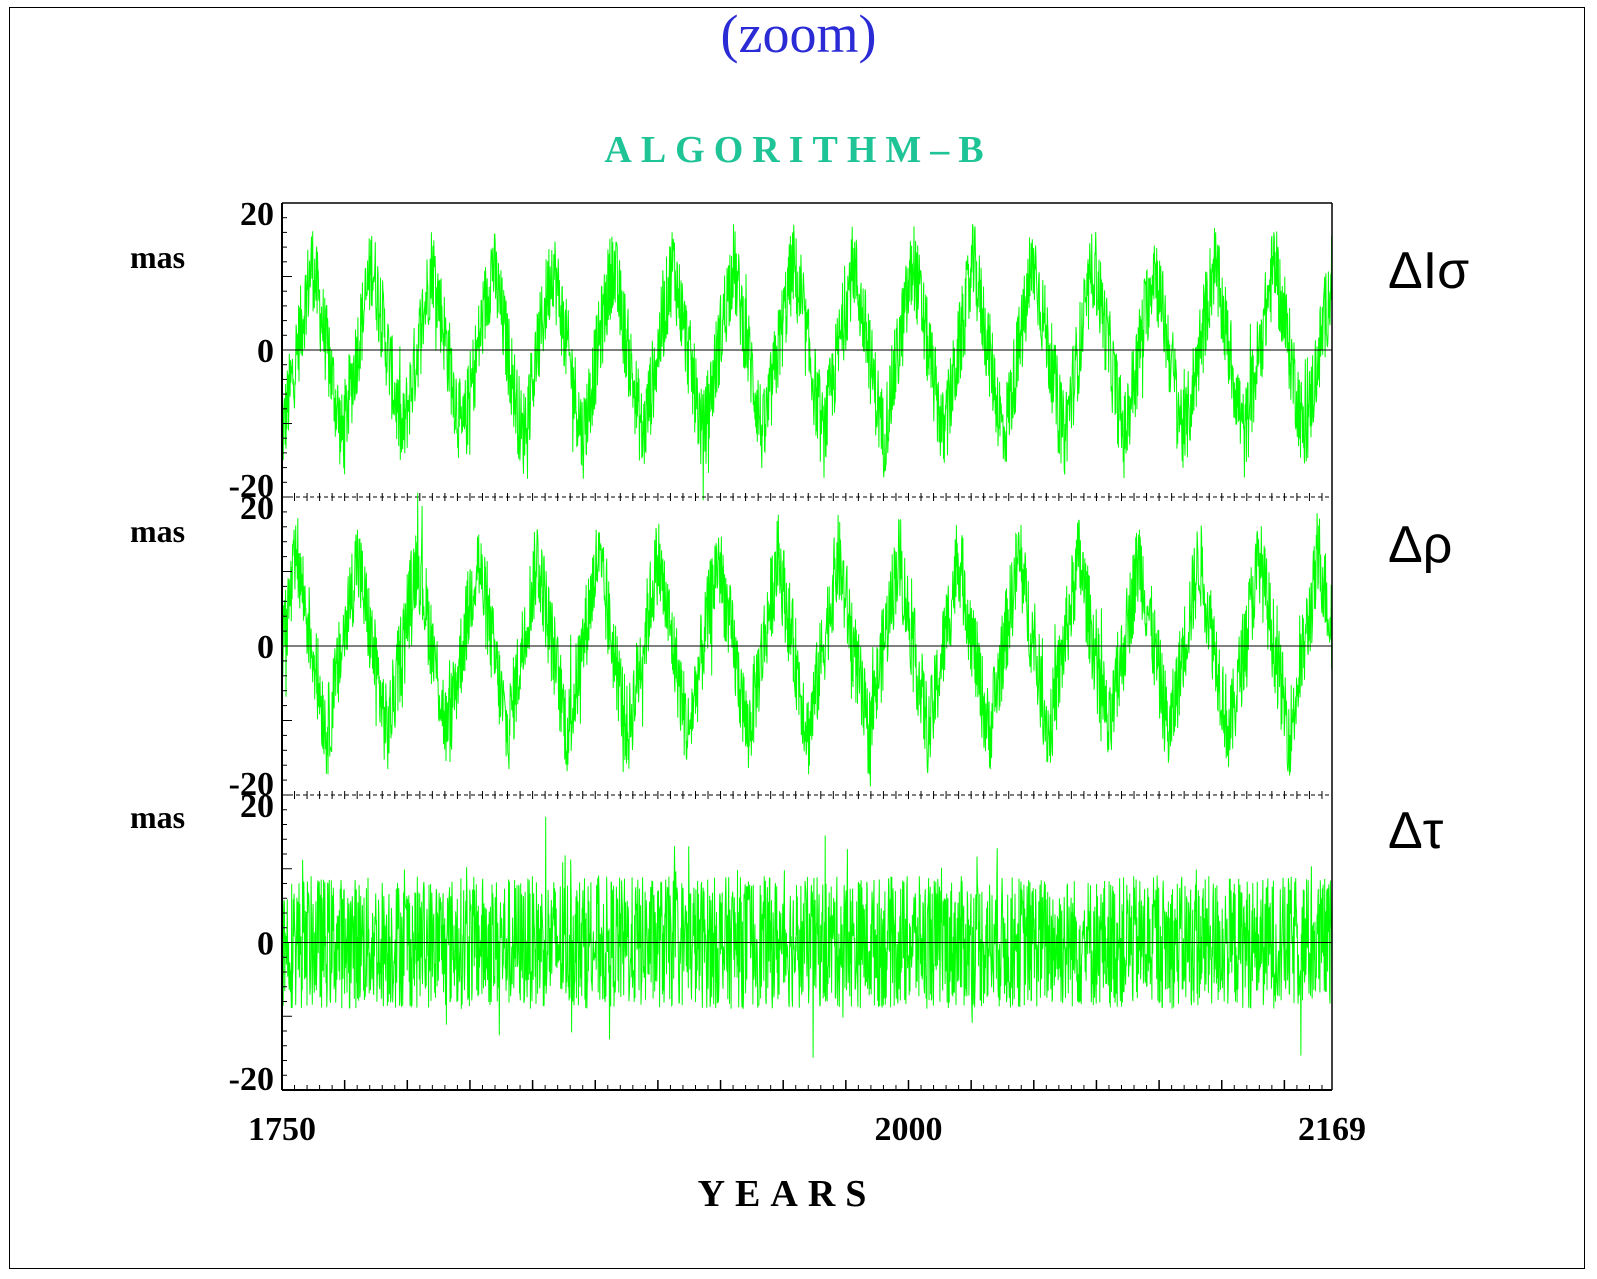  I want to click on x-axis-label: YEARS, so click(787, 1194).